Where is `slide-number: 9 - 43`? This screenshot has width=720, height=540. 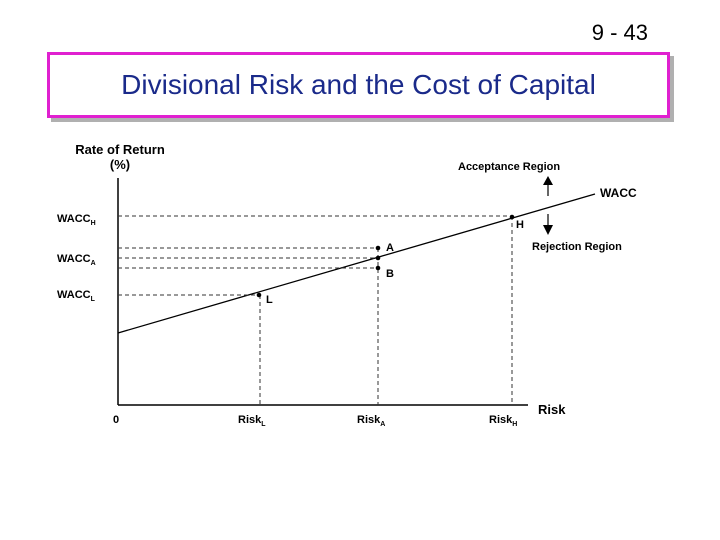
slide-number: 9 - 43 is located at coordinates (619, 32).